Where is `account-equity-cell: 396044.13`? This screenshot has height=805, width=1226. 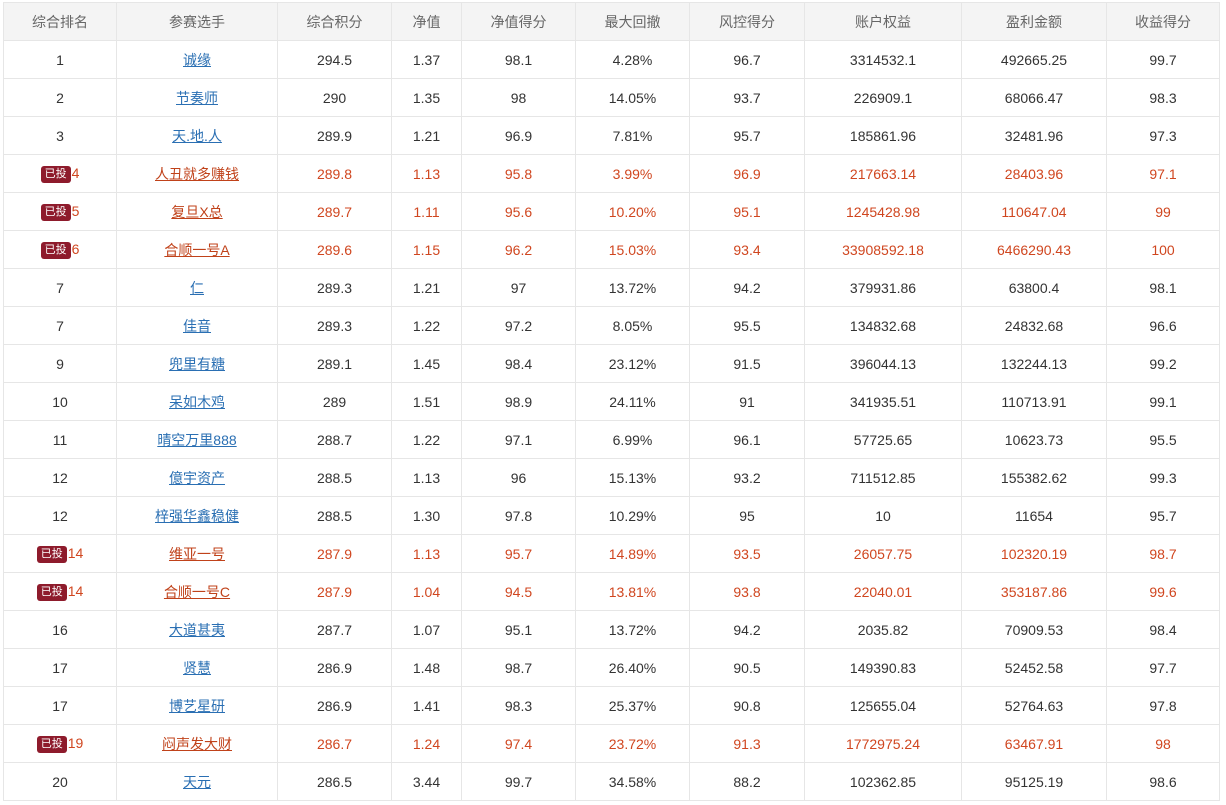
account-equity-cell: 396044.13 is located at coordinates (883, 363).